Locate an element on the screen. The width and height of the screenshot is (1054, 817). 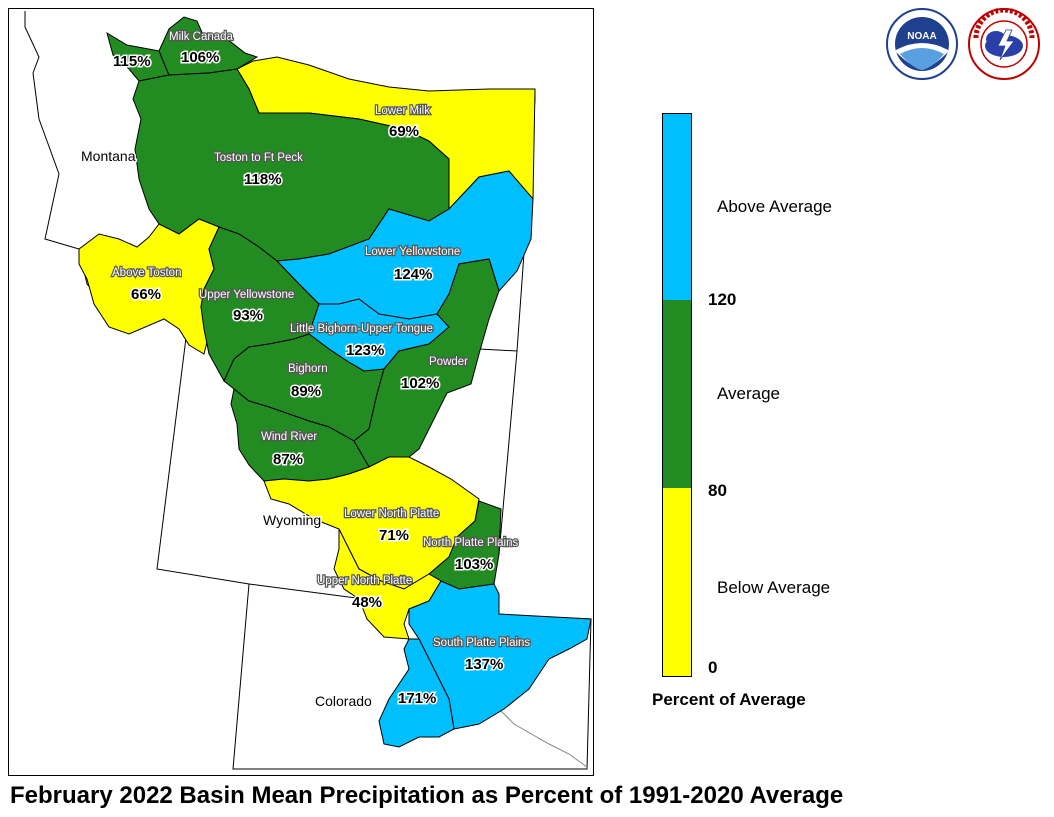
legend-tick: 120 is located at coordinates (722, 299).